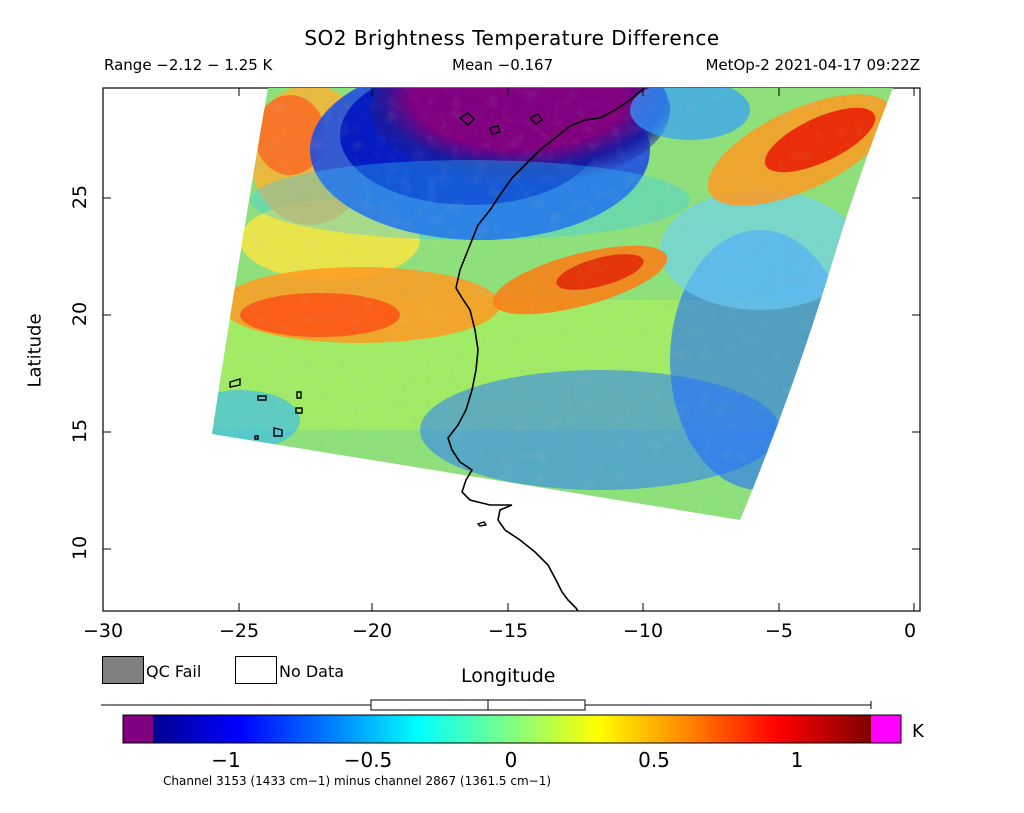  Describe the element at coordinates (174, 671) in the screenshot. I see `qc-fail-label: QC Fail` at that location.